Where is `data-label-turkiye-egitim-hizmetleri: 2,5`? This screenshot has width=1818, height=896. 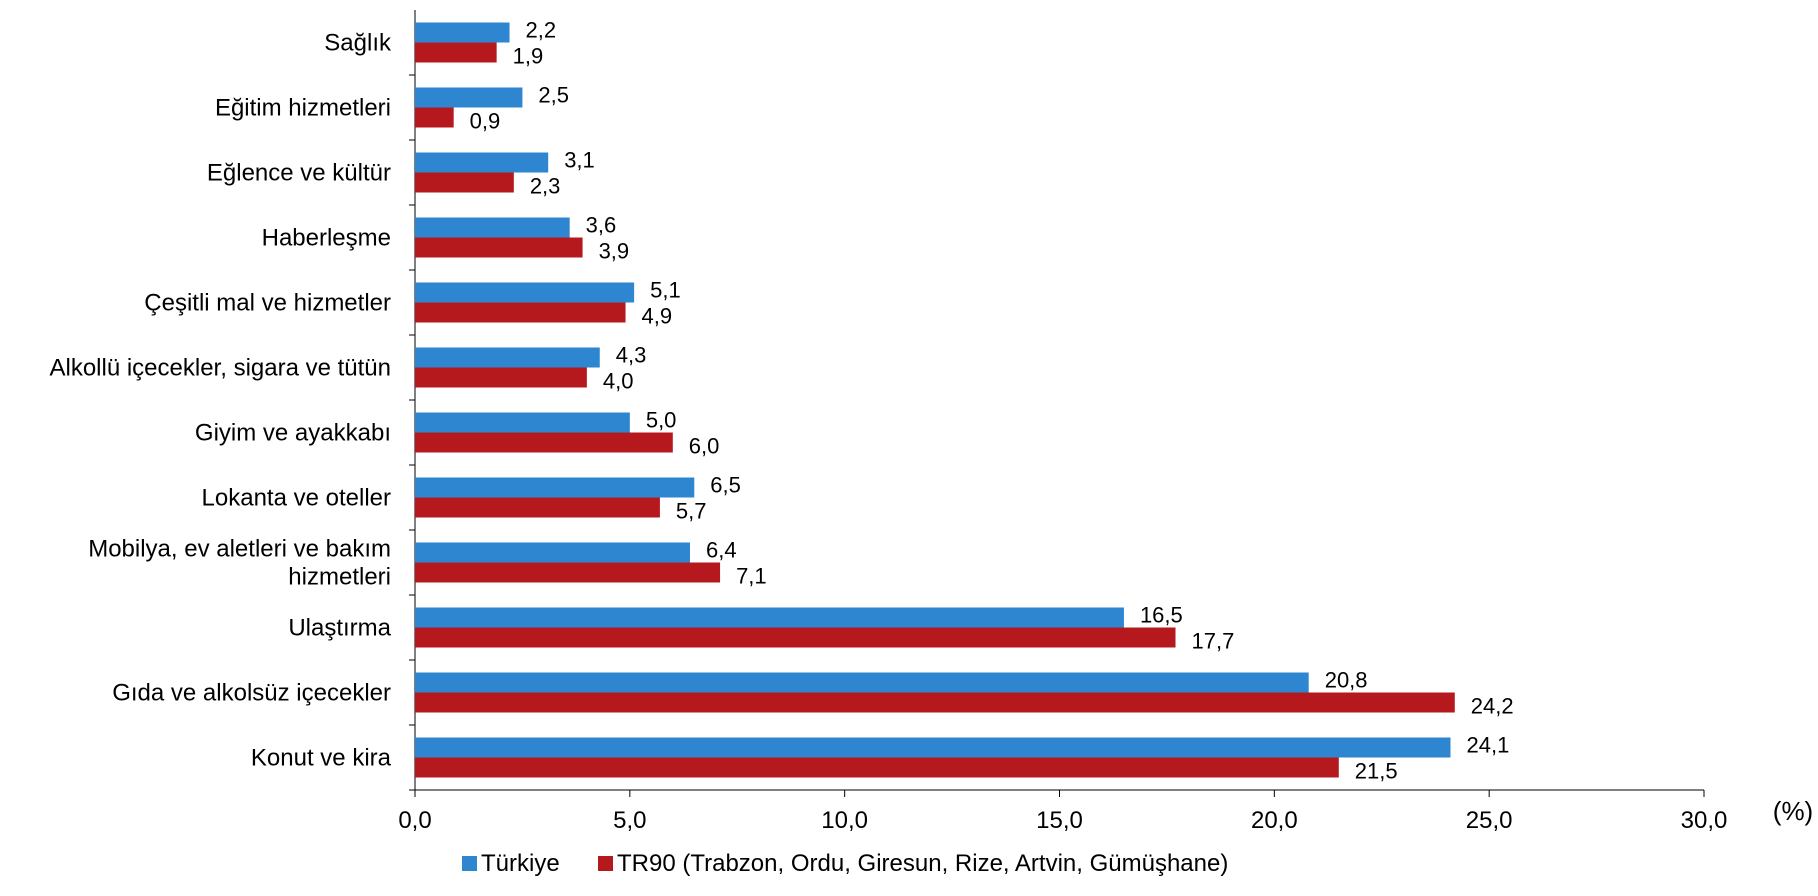
data-label-turkiye-egitim-hizmetleri: 2,5 is located at coordinates (553, 95).